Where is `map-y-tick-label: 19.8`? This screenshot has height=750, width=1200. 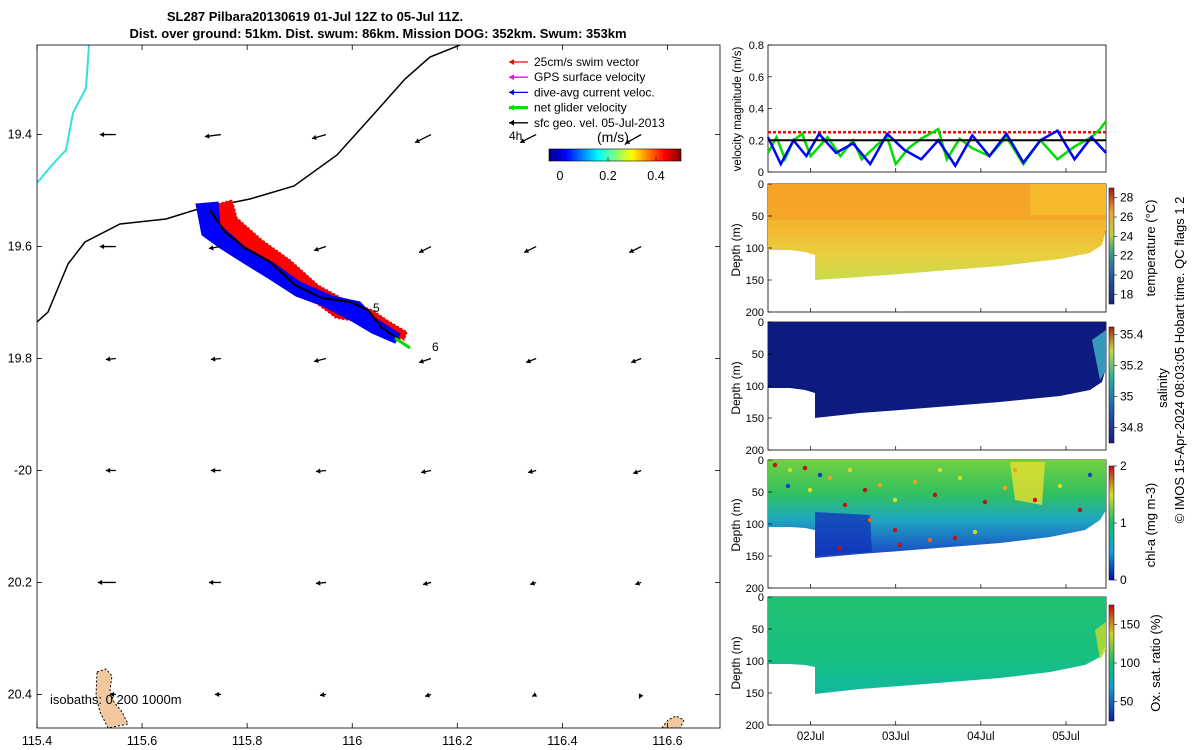
map-y-tick-label: 19.8 is located at coordinates (20, 359).